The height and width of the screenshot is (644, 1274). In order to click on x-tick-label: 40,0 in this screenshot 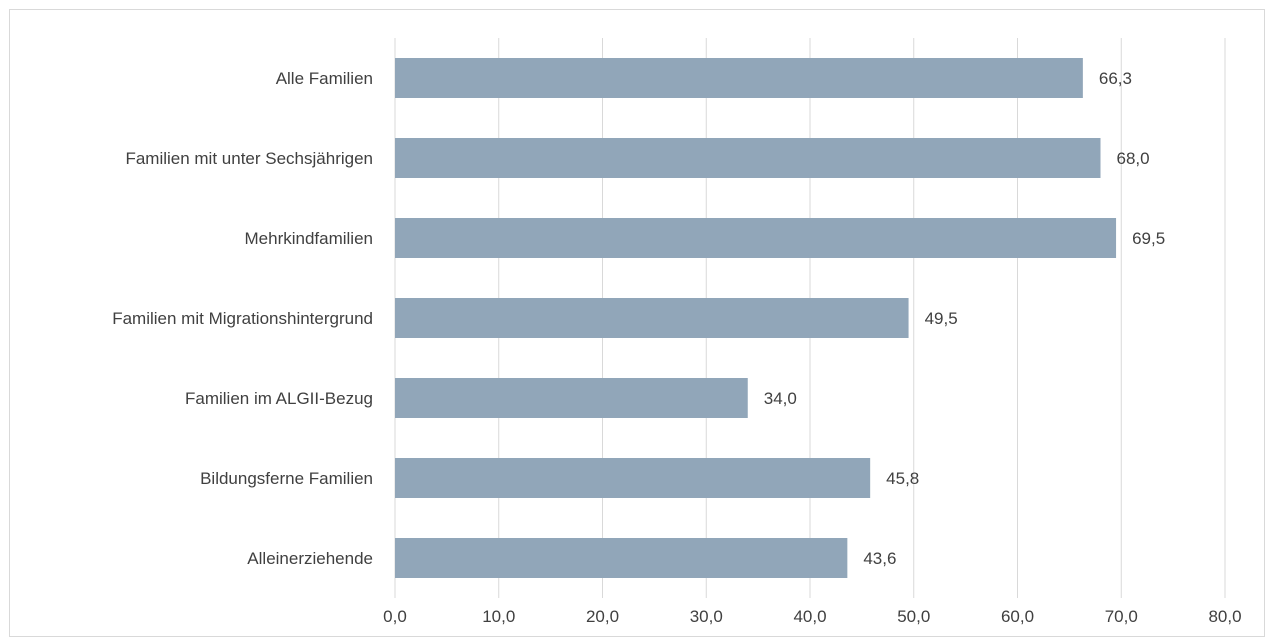, I will do `click(809, 616)`.